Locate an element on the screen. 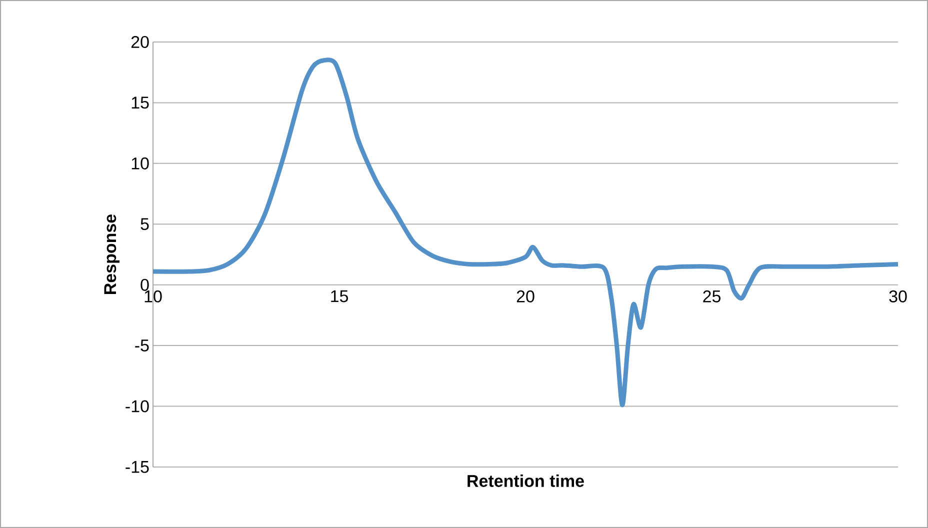  y-tick-label: -5 is located at coordinates (142, 346).